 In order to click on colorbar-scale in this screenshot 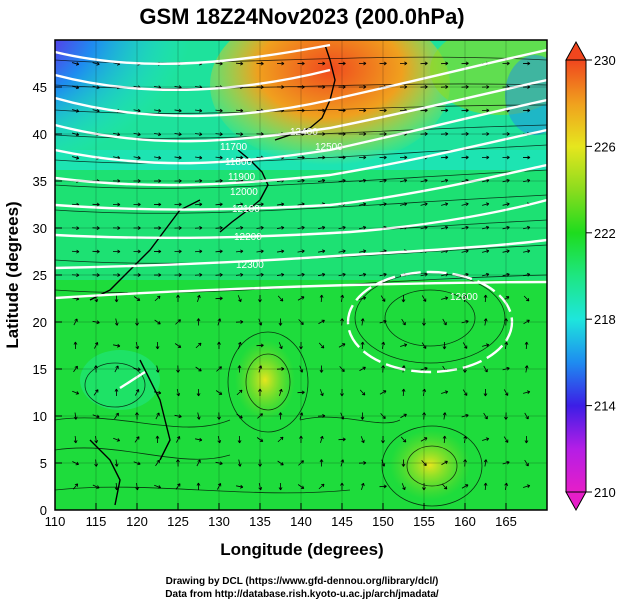, I will do `click(576, 276)`.